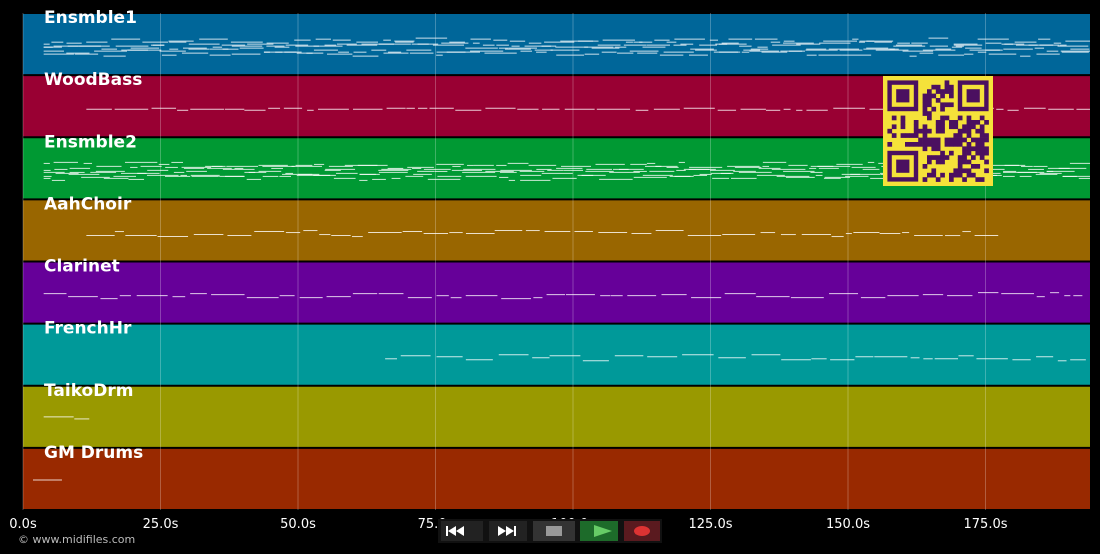 This screenshot has width=1100, height=554. I want to click on fast-forward-button, so click(508, 531).